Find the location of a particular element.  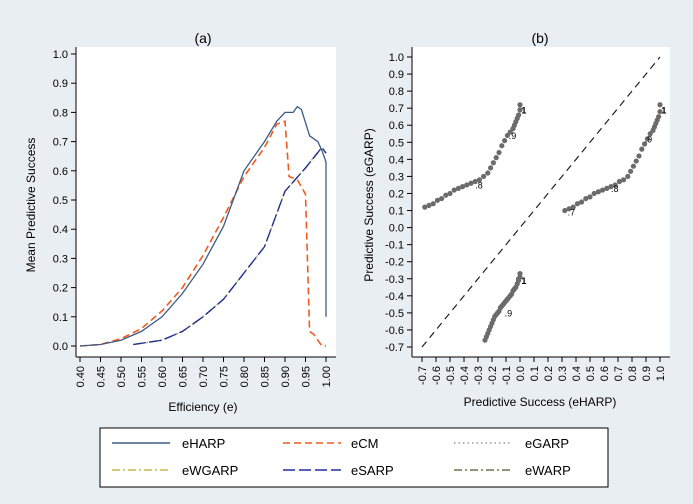

panel-a-y-tick-label: 0.8 is located at coordinates (60, 113).